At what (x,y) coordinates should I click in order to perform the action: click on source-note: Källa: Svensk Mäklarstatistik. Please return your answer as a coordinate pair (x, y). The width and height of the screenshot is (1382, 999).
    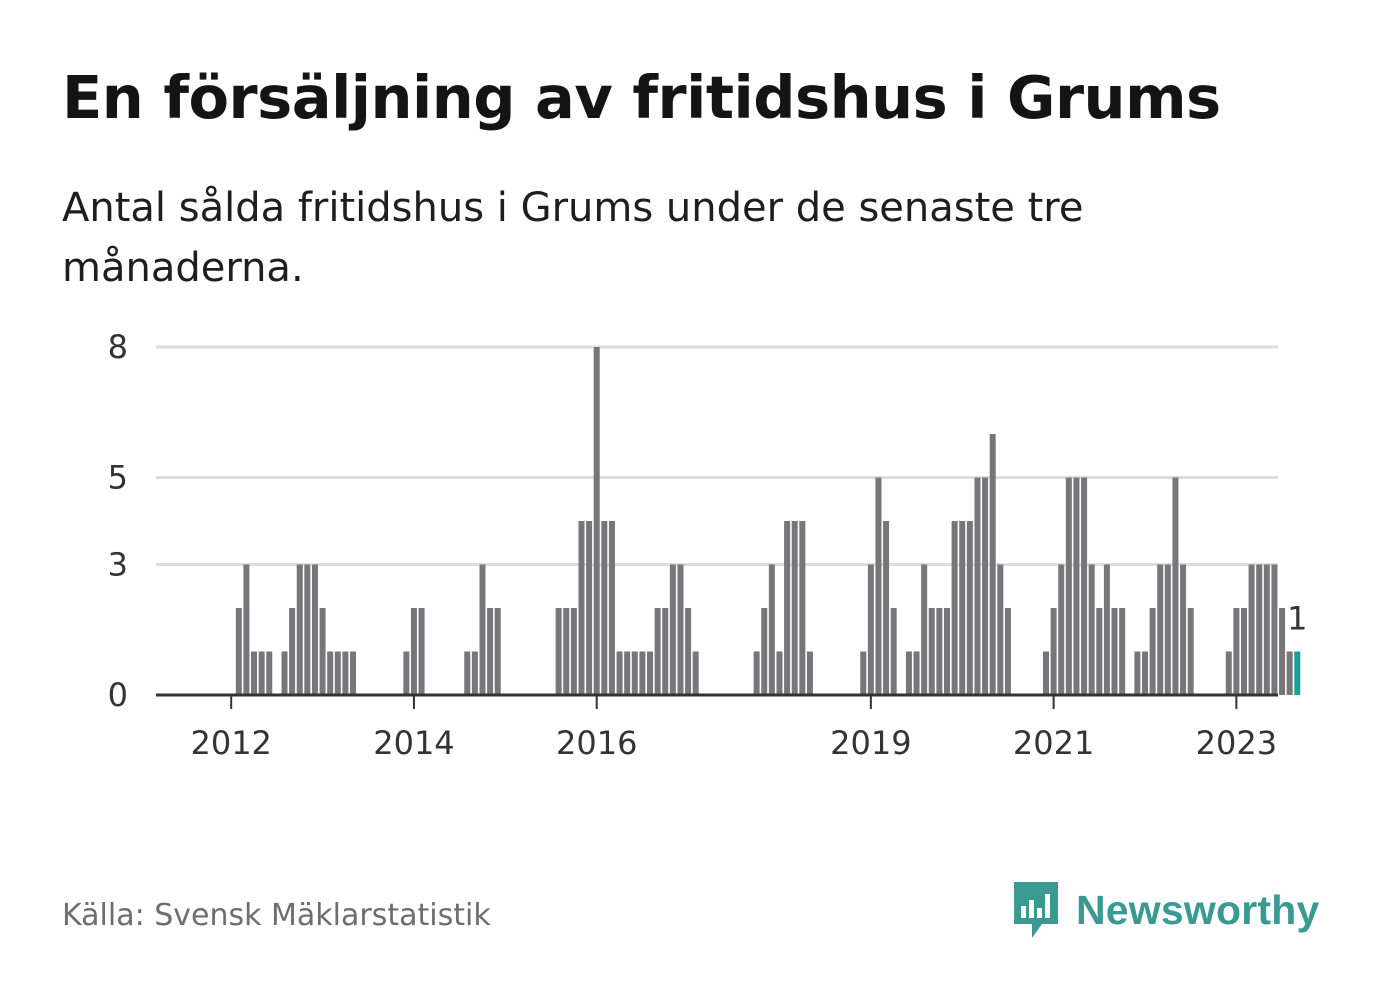
    Looking at the image, I should click on (276, 915).